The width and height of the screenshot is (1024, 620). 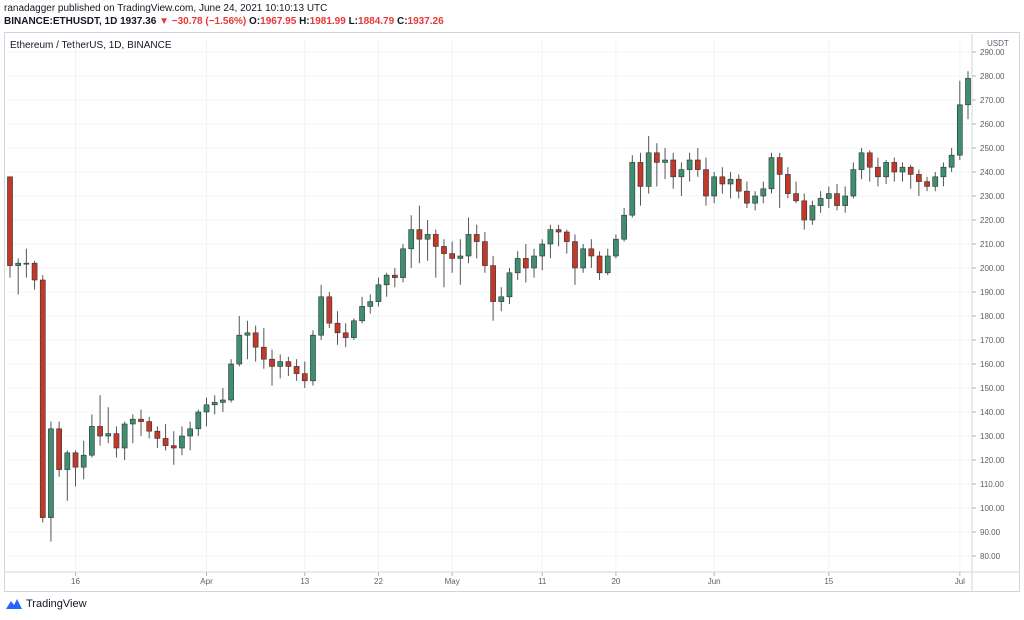 What do you see at coordinates (992, 124) in the screenshot?
I see `y-tick-label: 260.00` at bounding box center [992, 124].